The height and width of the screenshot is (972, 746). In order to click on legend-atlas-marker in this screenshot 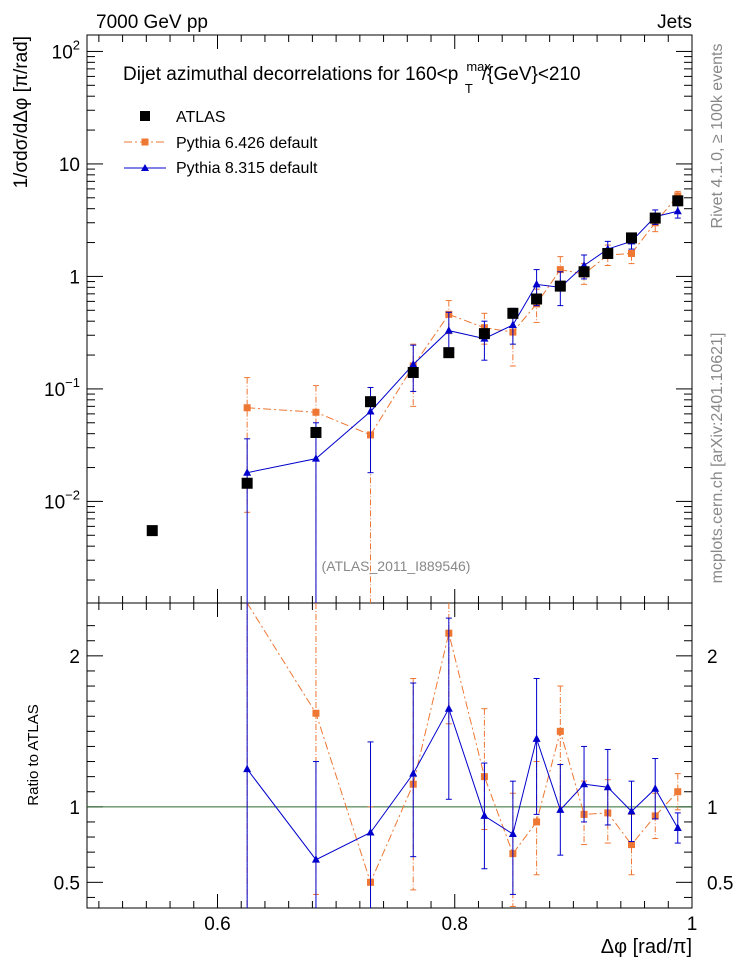, I will do `click(145, 116)`.